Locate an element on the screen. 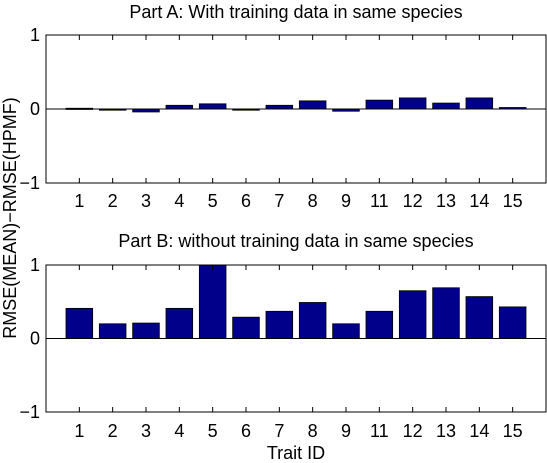 The height and width of the screenshot is (463, 547). x-axis-label: Trait ID is located at coordinates (296, 453).